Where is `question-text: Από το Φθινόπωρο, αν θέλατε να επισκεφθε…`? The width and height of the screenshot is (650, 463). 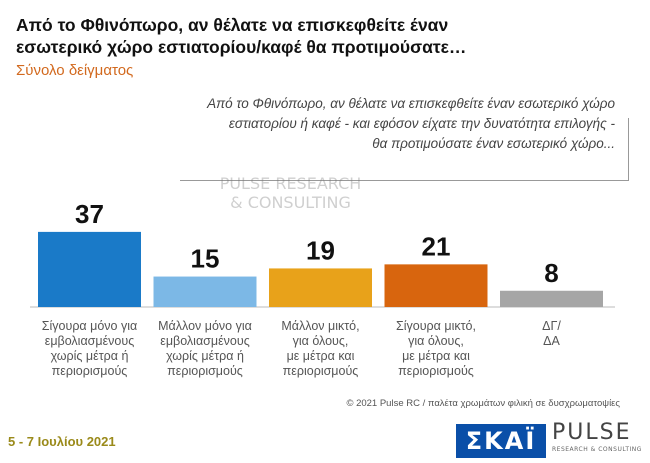 question-text: Από το Φθινόπωρο, αν θέλατε να επισκεφθε… is located at coordinates (382, 124).